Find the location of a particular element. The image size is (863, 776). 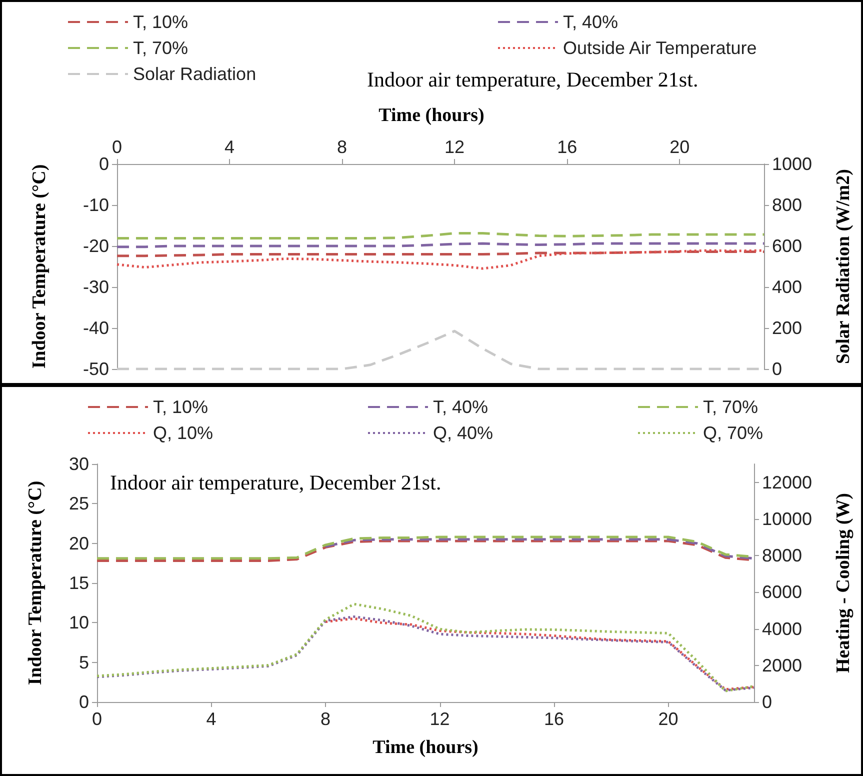

y-tick-label: 10 is located at coordinates (78, 622).